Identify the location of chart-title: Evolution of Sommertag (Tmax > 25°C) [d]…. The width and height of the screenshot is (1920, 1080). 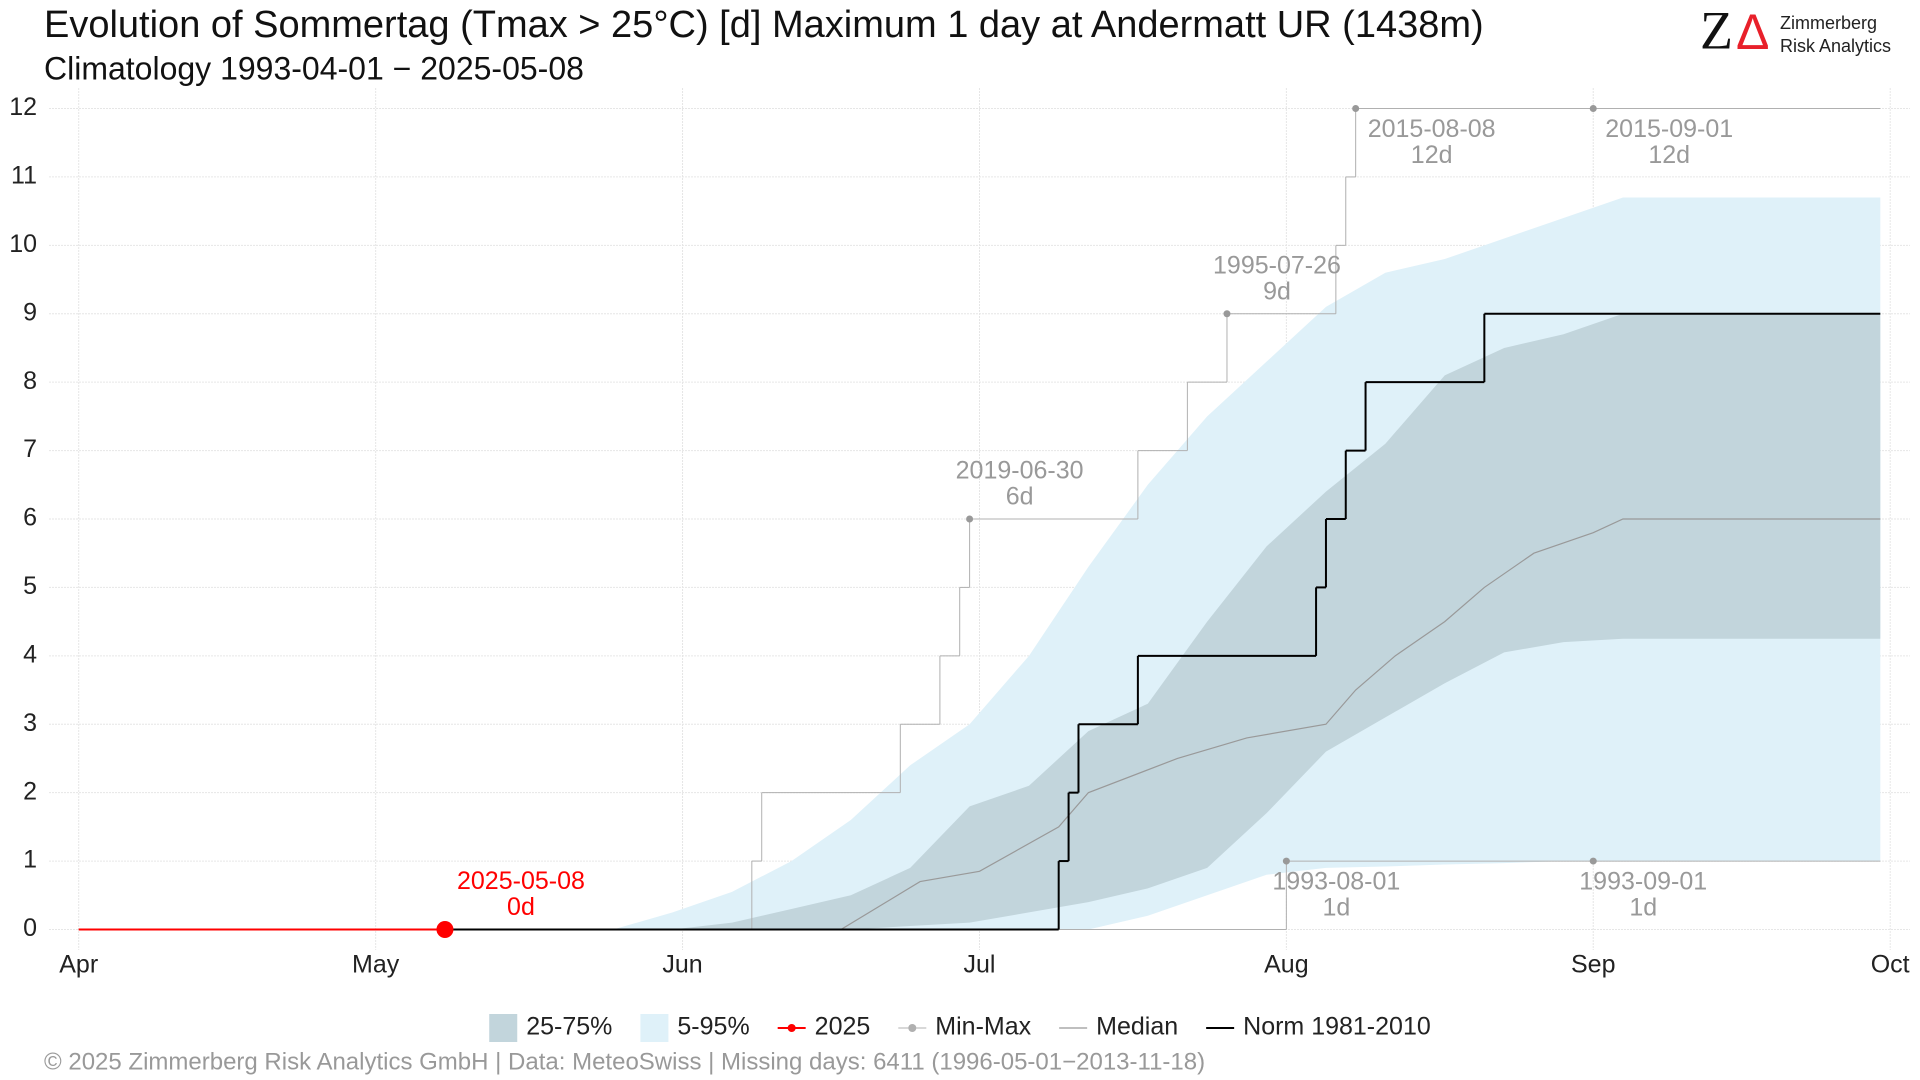
(764, 25).